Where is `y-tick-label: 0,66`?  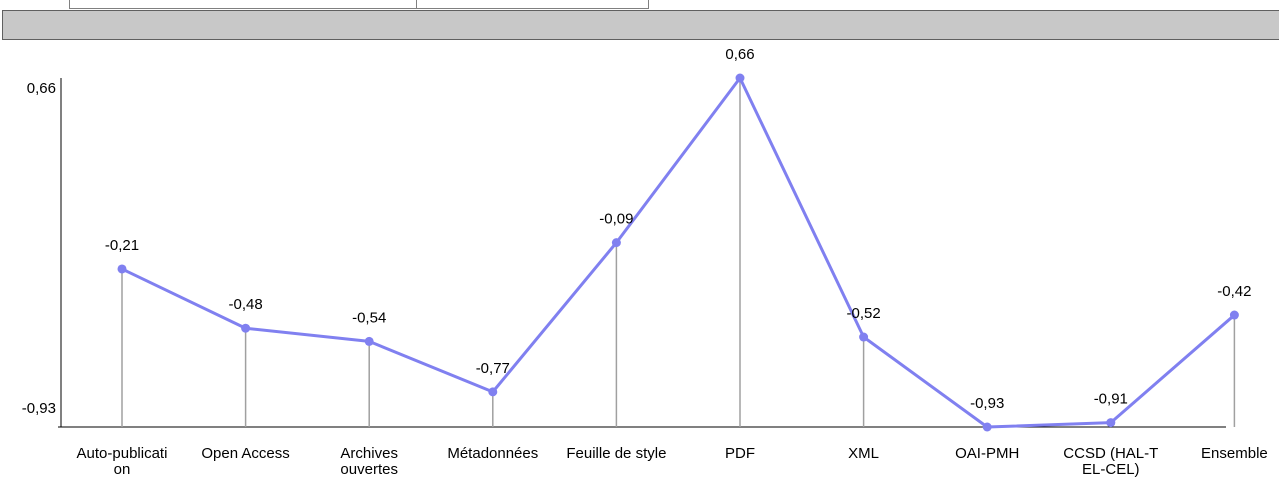
y-tick-label: 0,66 is located at coordinates (41, 88).